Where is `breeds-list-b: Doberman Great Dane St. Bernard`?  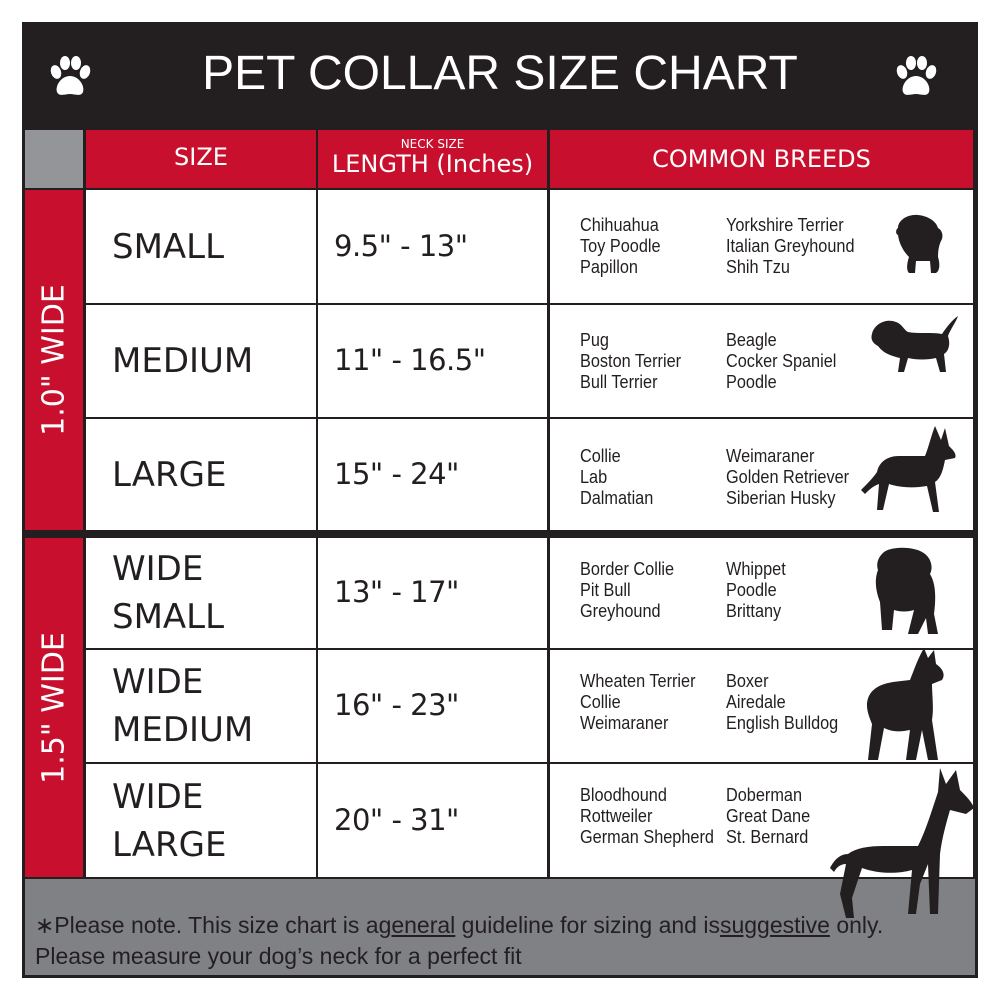
breeds-list-b: Doberman Great Dane St. Bernard is located at coordinates (768, 815).